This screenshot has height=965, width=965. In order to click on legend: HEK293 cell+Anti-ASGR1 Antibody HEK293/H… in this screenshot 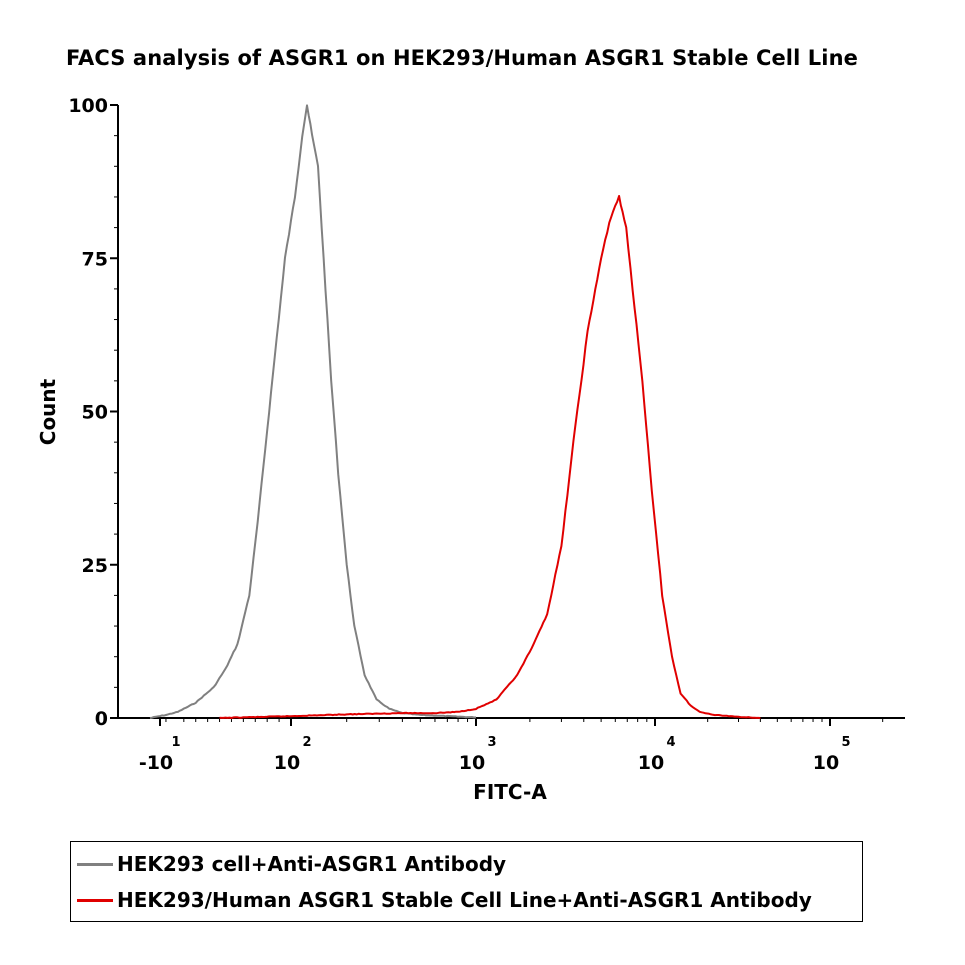, I will do `click(466, 881)`.